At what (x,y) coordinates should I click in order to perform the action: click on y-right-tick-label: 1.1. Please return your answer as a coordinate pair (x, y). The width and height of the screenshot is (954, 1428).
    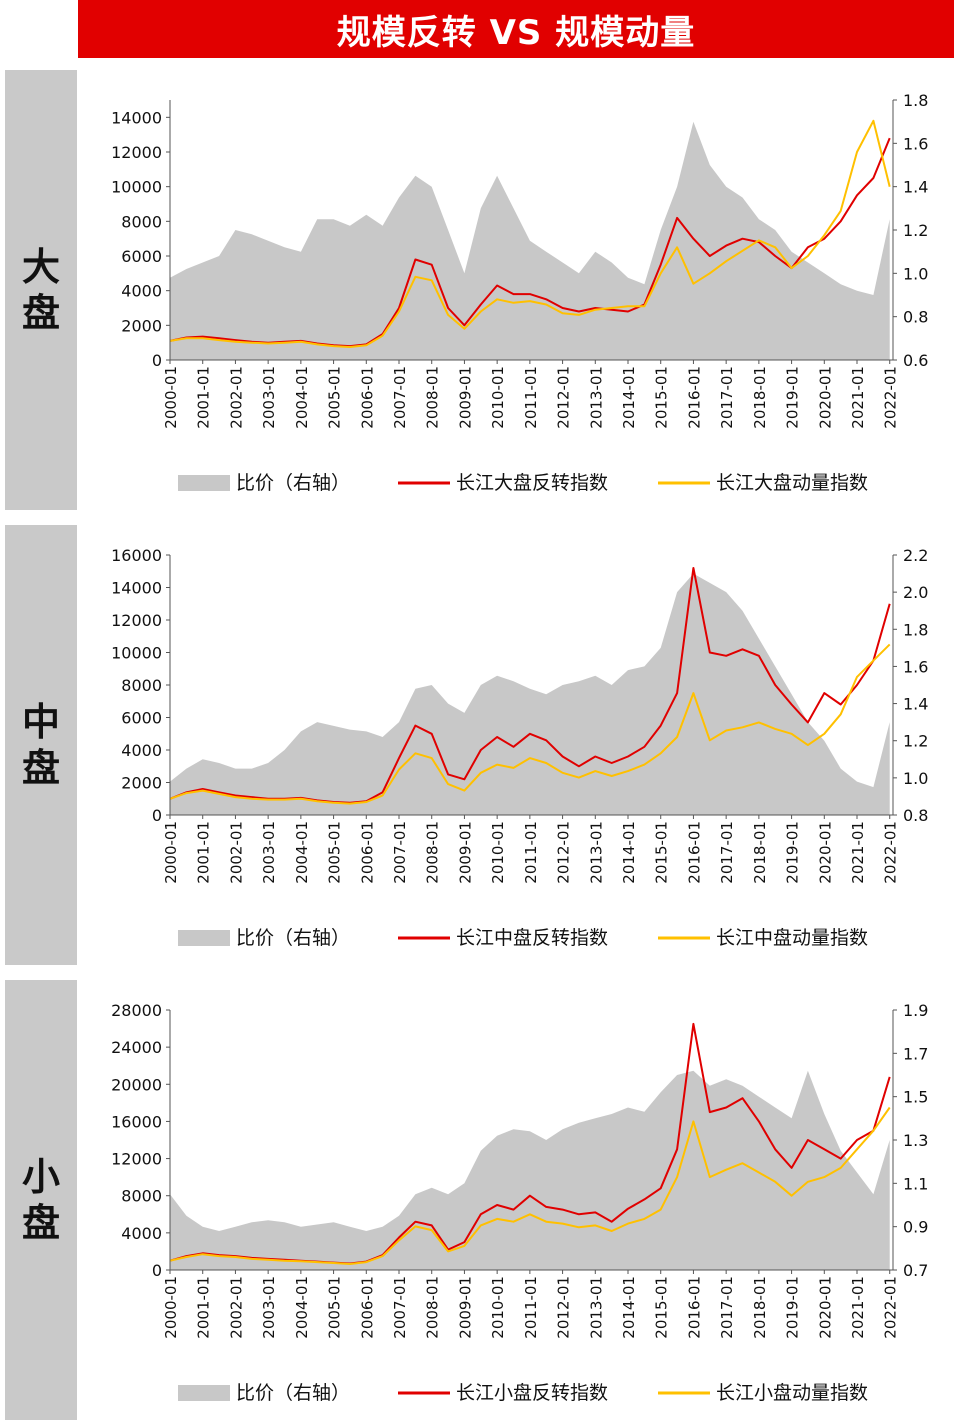
    Looking at the image, I should click on (915, 1183).